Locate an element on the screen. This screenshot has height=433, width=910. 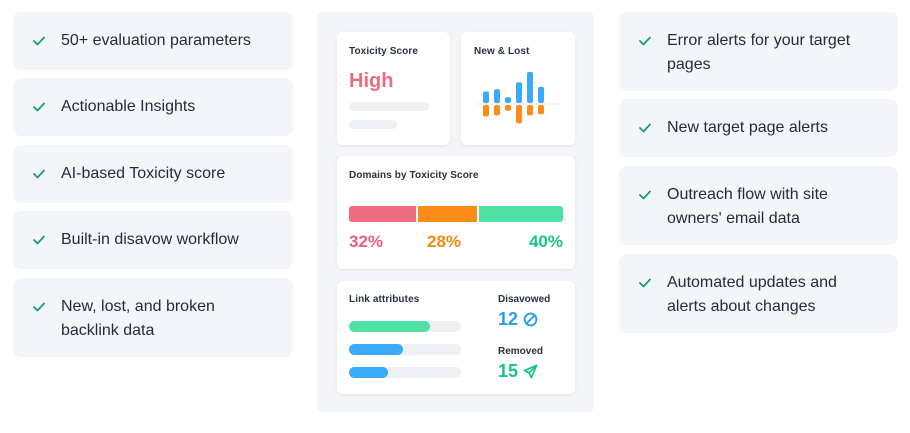
feature-text: 50+ evaluation parameters is located at coordinates (156, 40).